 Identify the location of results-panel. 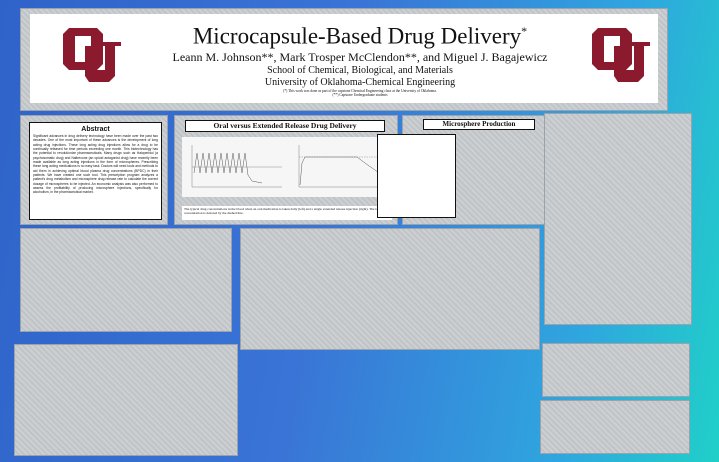
(390, 289).